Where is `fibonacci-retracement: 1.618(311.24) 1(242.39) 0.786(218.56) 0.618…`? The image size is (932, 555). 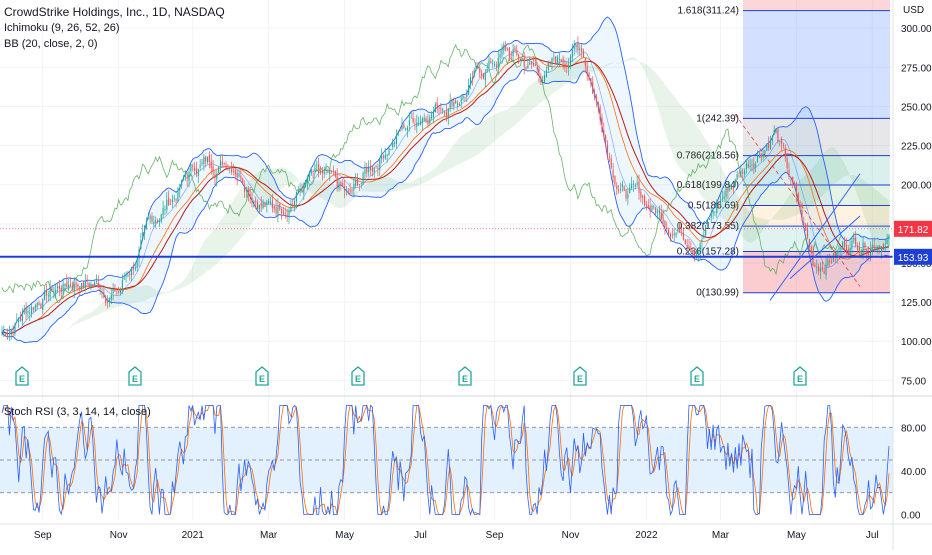
fibonacci-retracement: 1.618(311.24) 1(242.39) 0.786(218.56) 0.618… is located at coordinates (783, 149).